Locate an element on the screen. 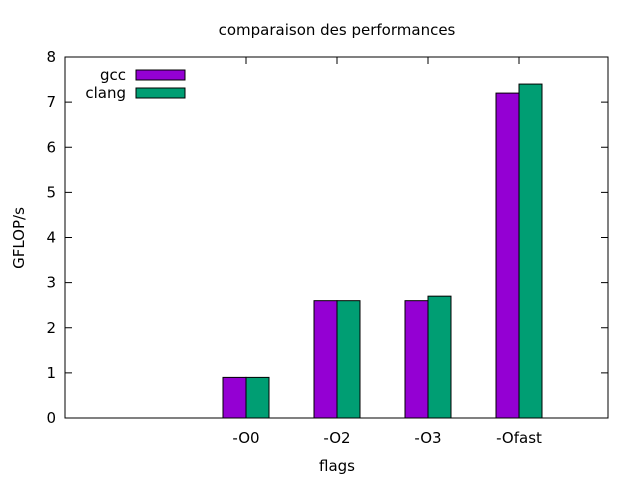 Image resolution: width=640 pixels, height=480 pixels. bar-clang--O3 is located at coordinates (439, 357).